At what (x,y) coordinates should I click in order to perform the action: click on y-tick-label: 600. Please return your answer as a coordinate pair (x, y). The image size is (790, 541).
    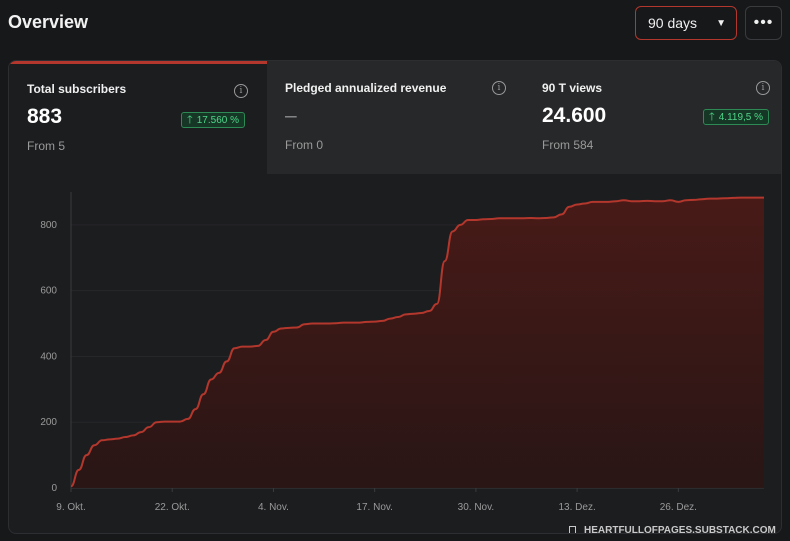
    Looking at the image, I should click on (48, 291).